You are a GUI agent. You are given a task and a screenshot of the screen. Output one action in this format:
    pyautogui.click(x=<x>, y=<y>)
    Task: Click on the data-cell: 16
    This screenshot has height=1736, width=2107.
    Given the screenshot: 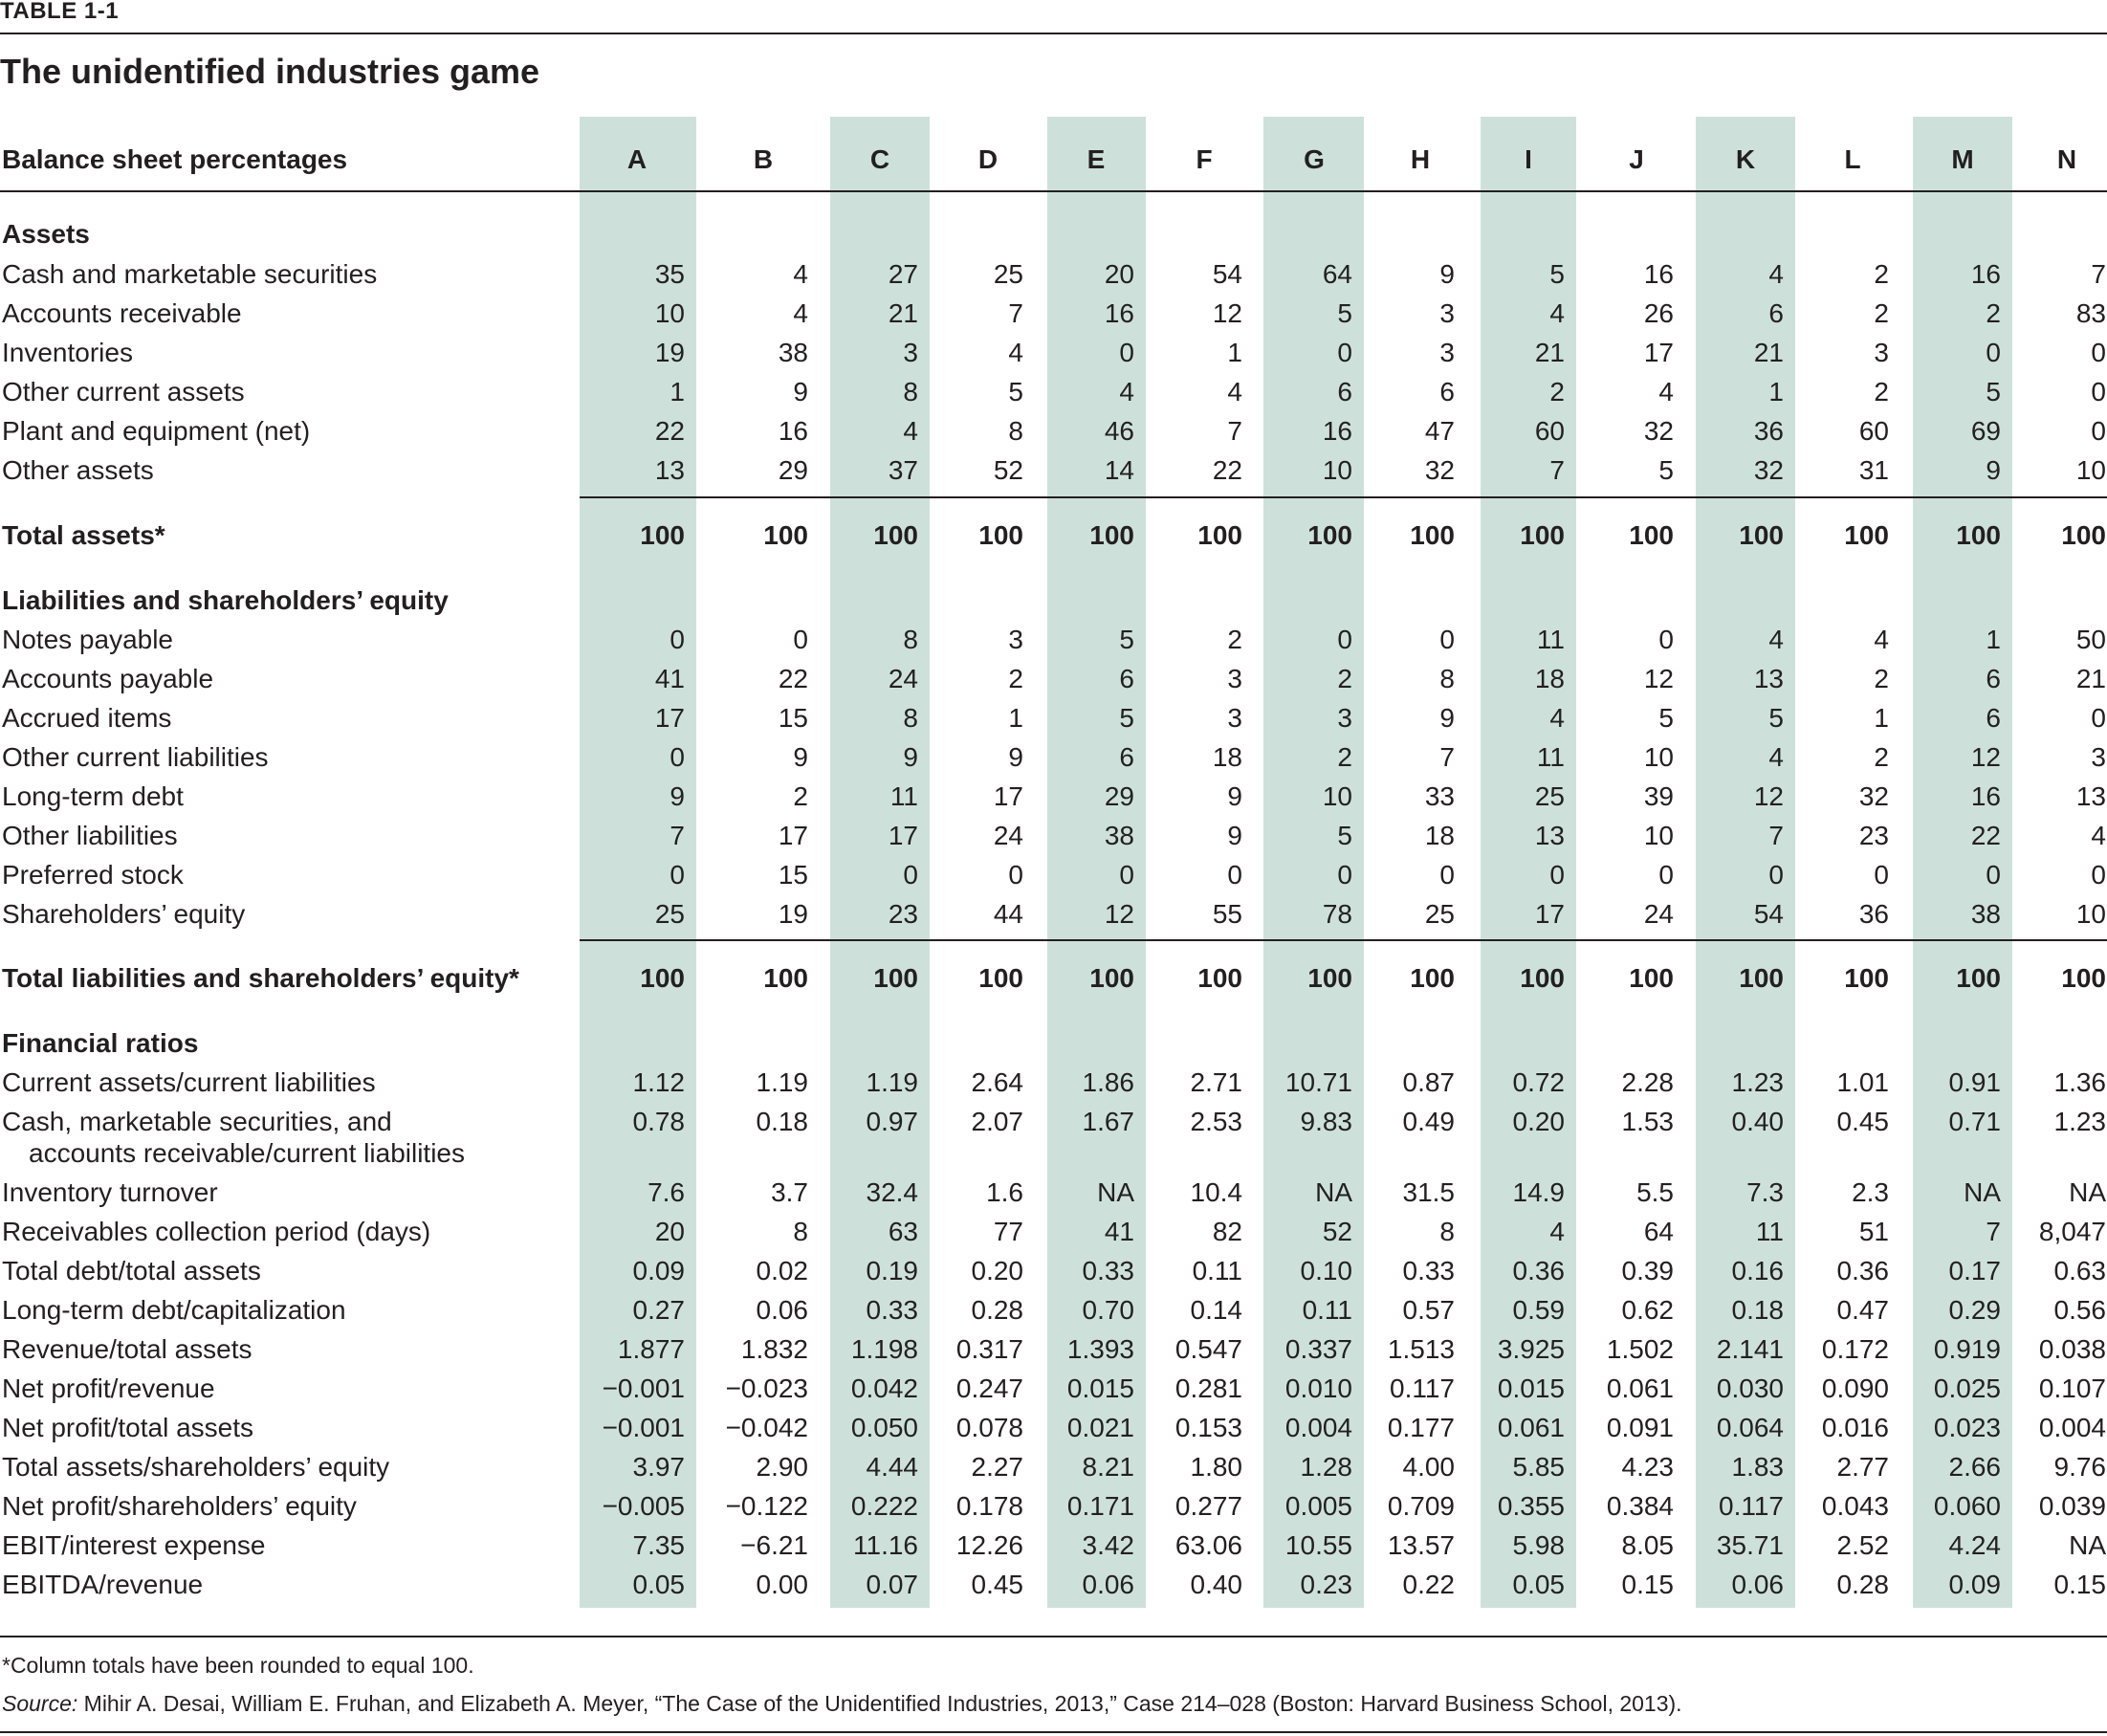 What is the action you would take?
    pyautogui.click(x=1337, y=431)
    